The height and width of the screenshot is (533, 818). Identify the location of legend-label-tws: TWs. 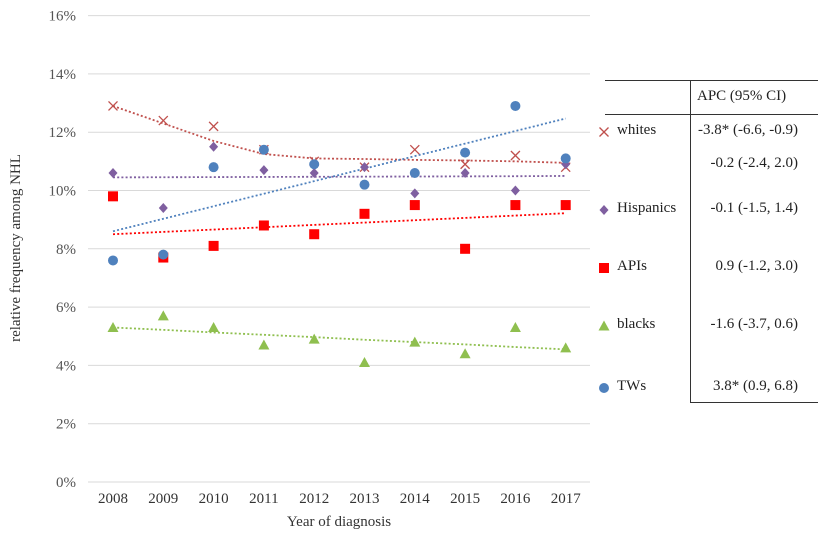
(632, 386).